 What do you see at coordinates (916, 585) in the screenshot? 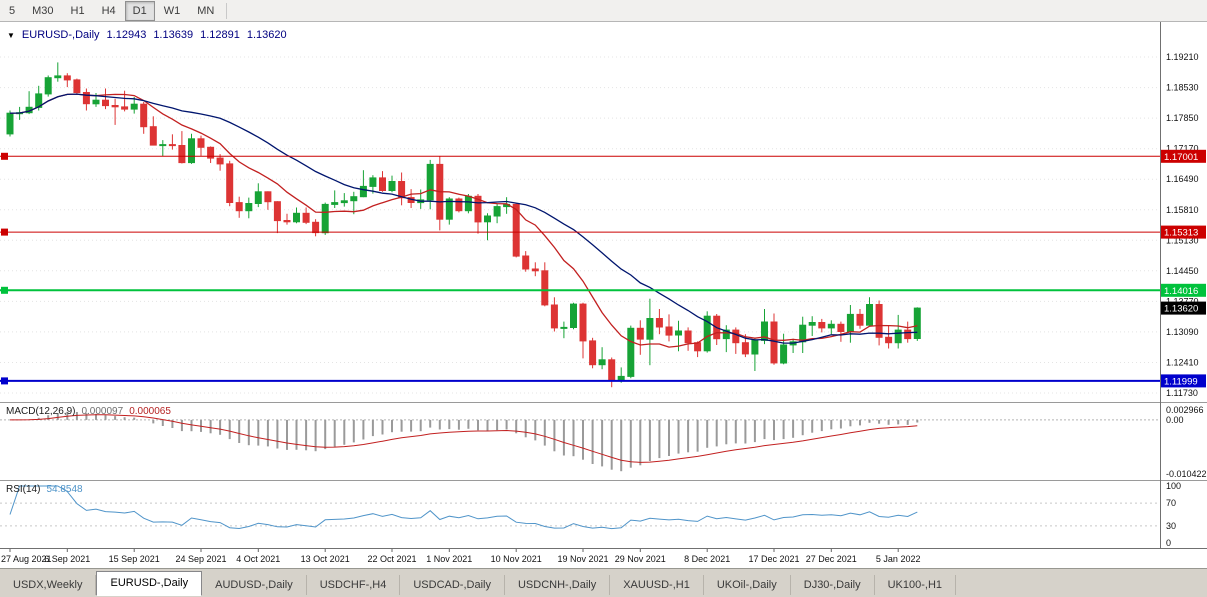
I see `tab-uk100-h1: UK100-,H1` at bounding box center [916, 585].